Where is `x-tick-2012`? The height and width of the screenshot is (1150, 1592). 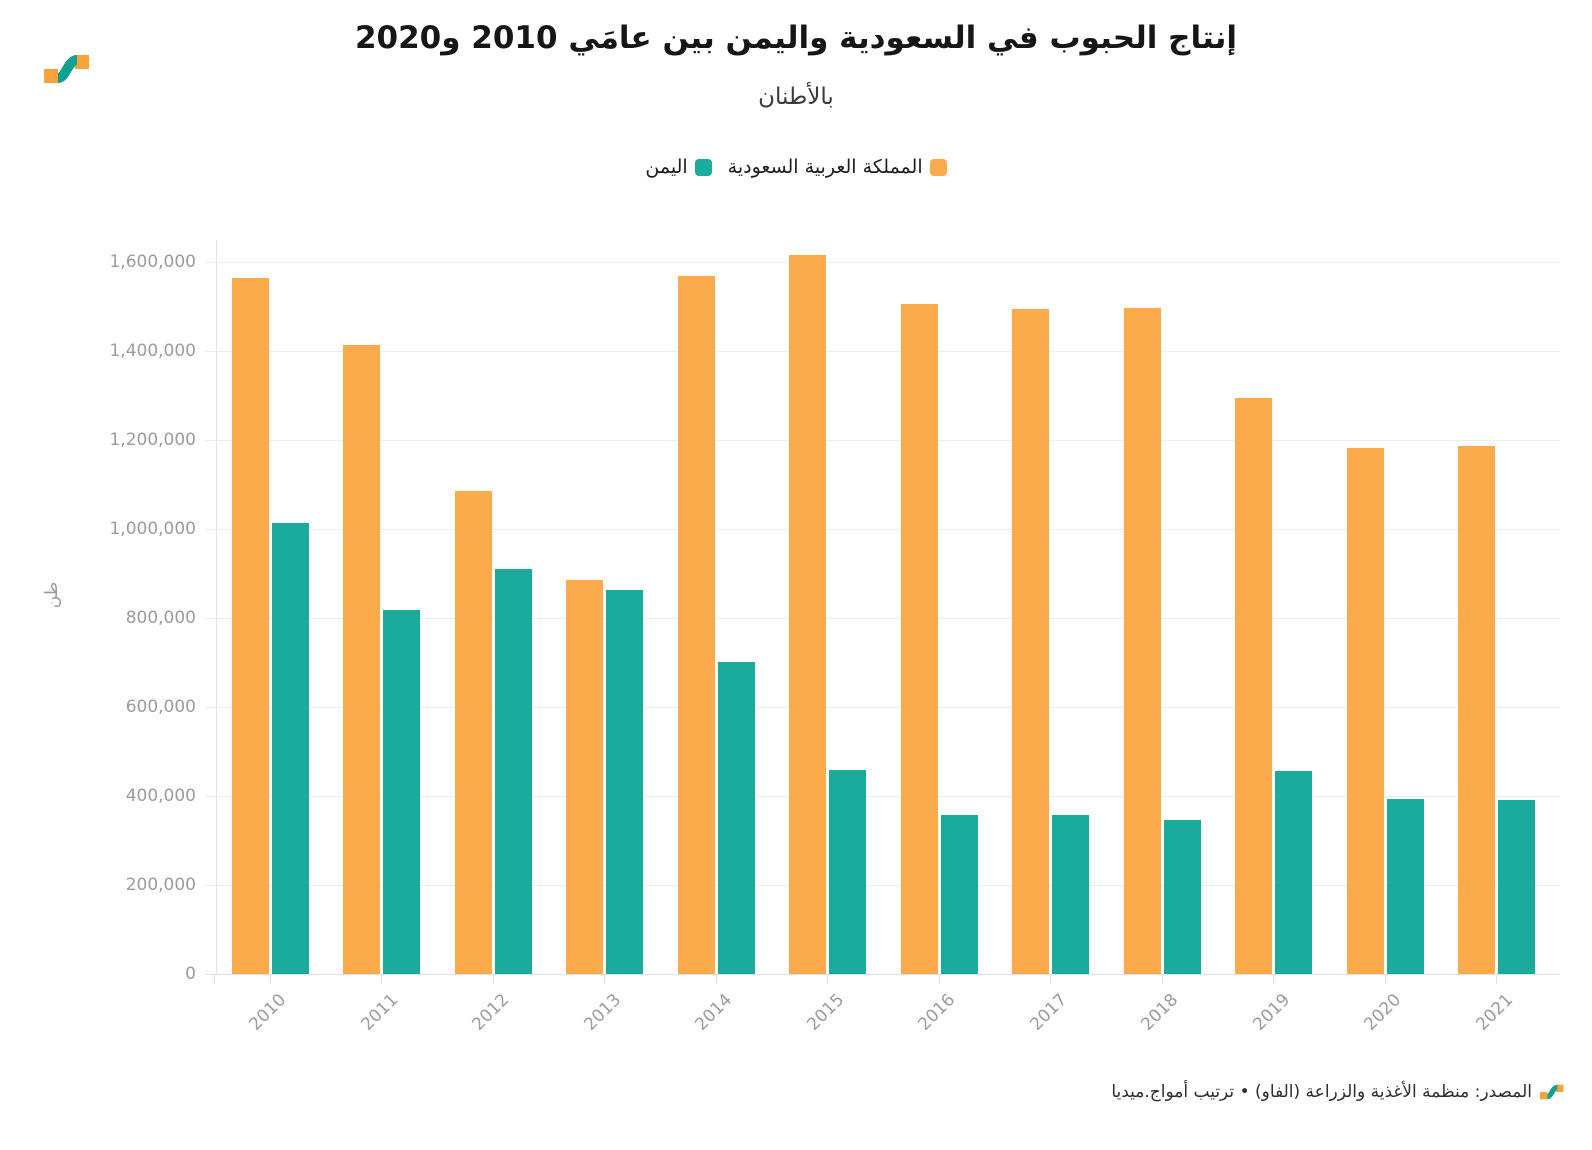
x-tick-2012 is located at coordinates (493, 979).